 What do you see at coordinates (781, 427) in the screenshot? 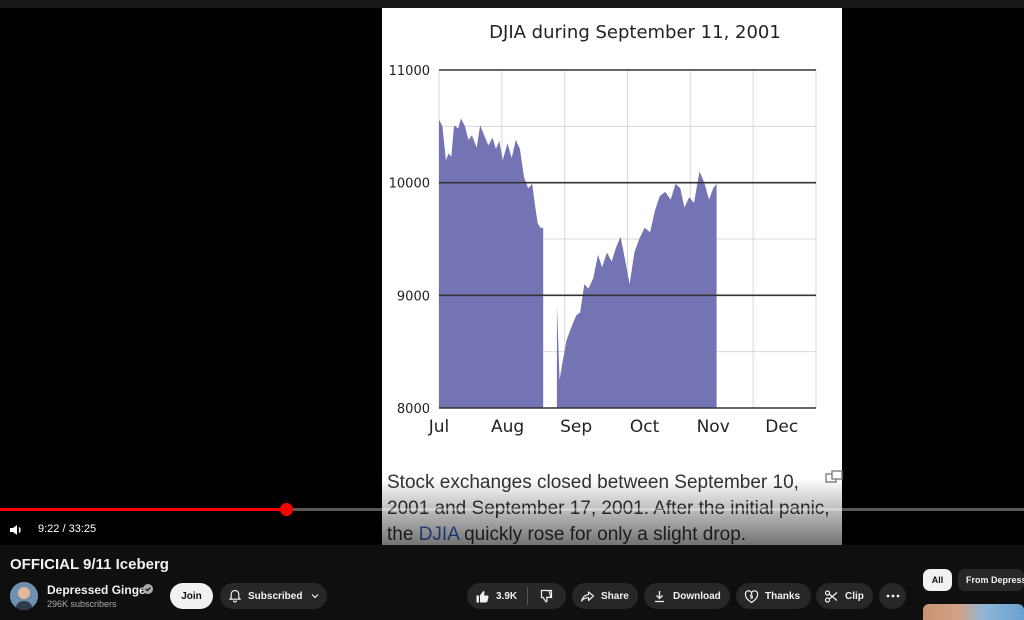
I see `x-tick-label: Dec` at bounding box center [781, 427].